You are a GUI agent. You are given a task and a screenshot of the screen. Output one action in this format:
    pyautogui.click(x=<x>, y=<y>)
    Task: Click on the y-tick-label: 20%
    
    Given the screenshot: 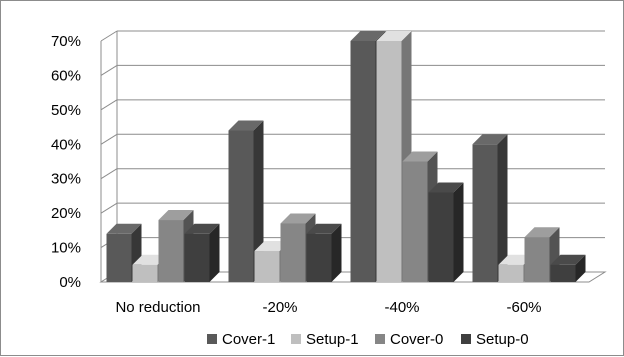 What is the action you would take?
    pyautogui.click(x=66, y=213)
    